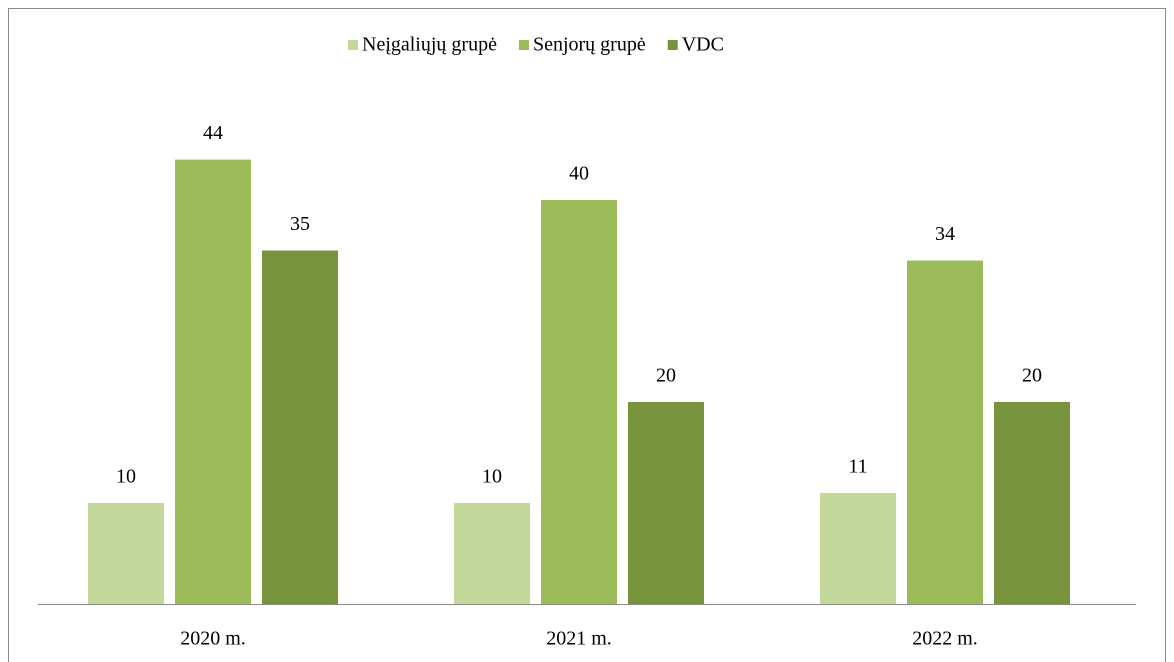 This screenshot has width=1174, height=662. Describe the element at coordinates (945, 234) in the screenshot. I see `data-label: 34` at that location.